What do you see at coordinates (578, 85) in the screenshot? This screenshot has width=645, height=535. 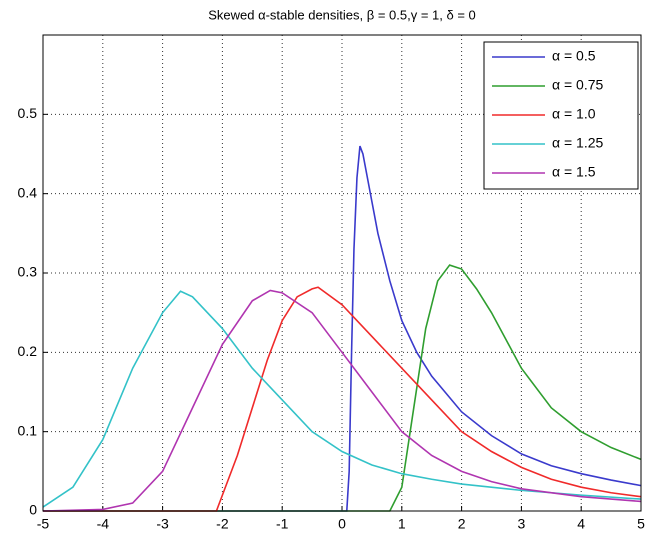 I see `legend-label: α = 0.75` at bounding box center [578, 85].